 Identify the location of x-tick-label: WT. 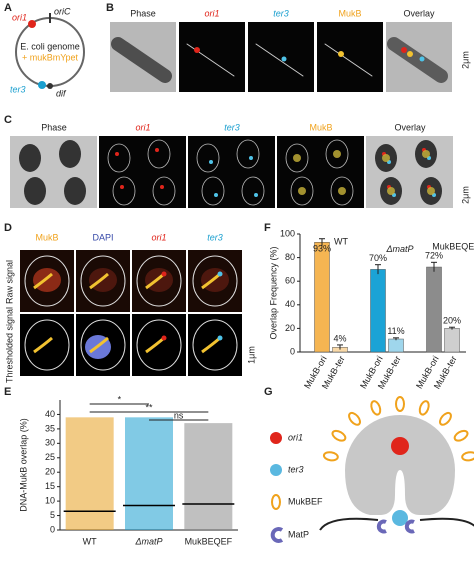
(90, 541).